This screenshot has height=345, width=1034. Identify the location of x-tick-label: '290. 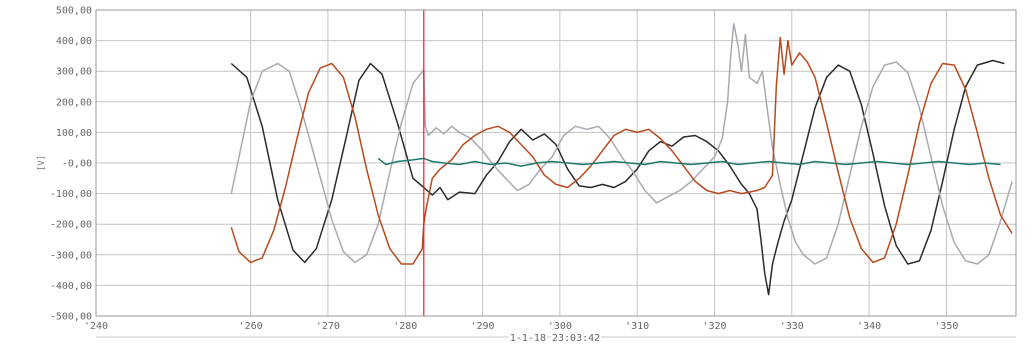
(483, 326).